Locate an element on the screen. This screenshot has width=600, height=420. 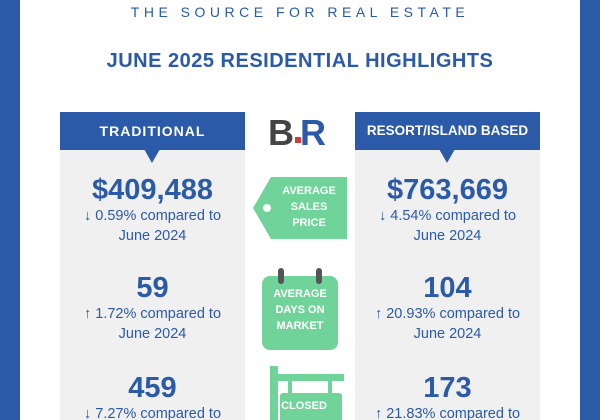
price-tag-icon: AVERAGE SALES PRICE is located at coordinates (300, 208).